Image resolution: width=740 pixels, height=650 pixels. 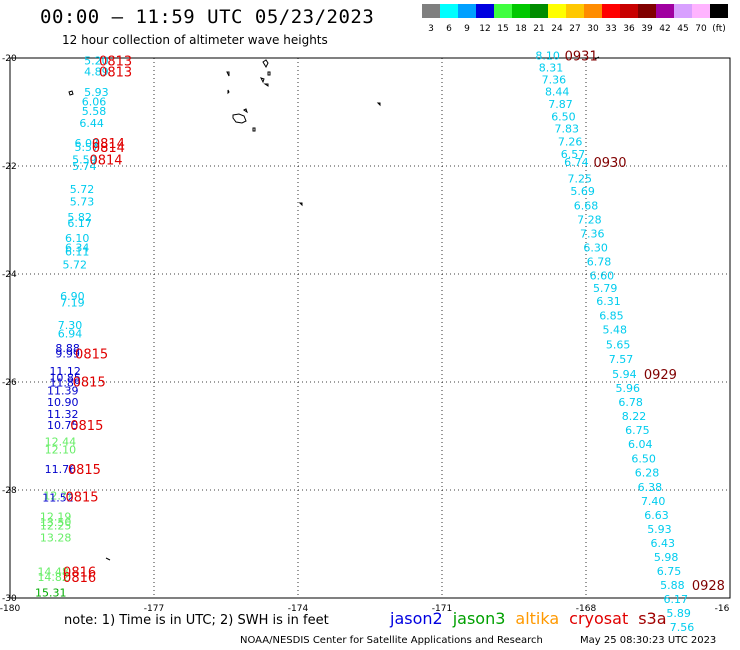 I want to click on wave-height-label: 8.88, so click(x=67, y=348).